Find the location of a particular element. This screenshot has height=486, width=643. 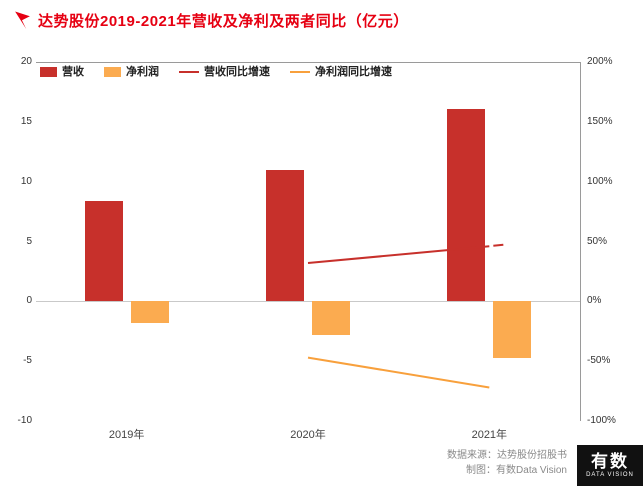

legend-swatch-revenue is located at coordinates (48, 72).